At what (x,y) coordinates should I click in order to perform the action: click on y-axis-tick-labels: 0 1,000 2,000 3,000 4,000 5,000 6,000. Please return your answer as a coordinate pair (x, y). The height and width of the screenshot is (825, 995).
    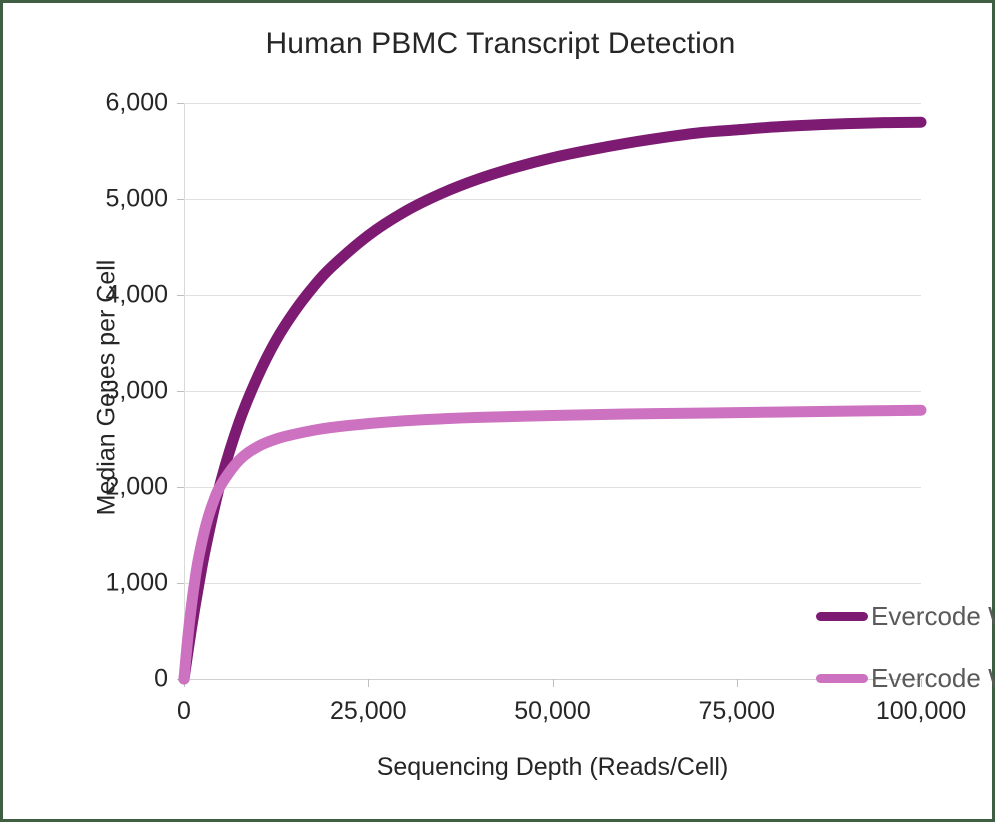
    Looking at the image, I should click on (100, 391).